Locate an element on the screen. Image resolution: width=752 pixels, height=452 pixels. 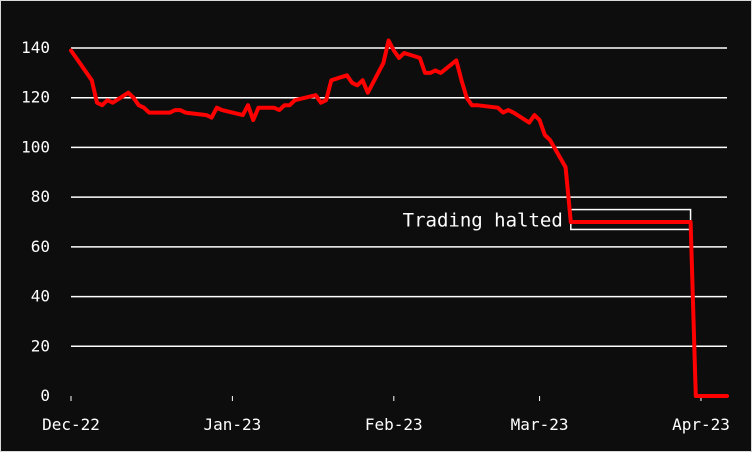
x-axis-ticks: Dec-22 Jan-23 Feb-23 Mar-23 Apr-23 is located at coordinates (386, 415).